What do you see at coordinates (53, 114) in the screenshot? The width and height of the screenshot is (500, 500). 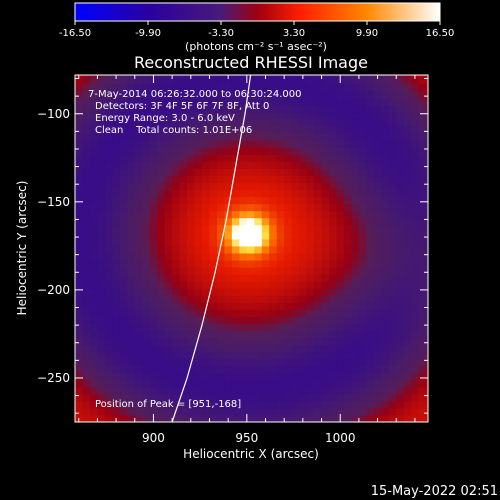 I see `y-tick-label: −100` at bounding box center [53, 114].